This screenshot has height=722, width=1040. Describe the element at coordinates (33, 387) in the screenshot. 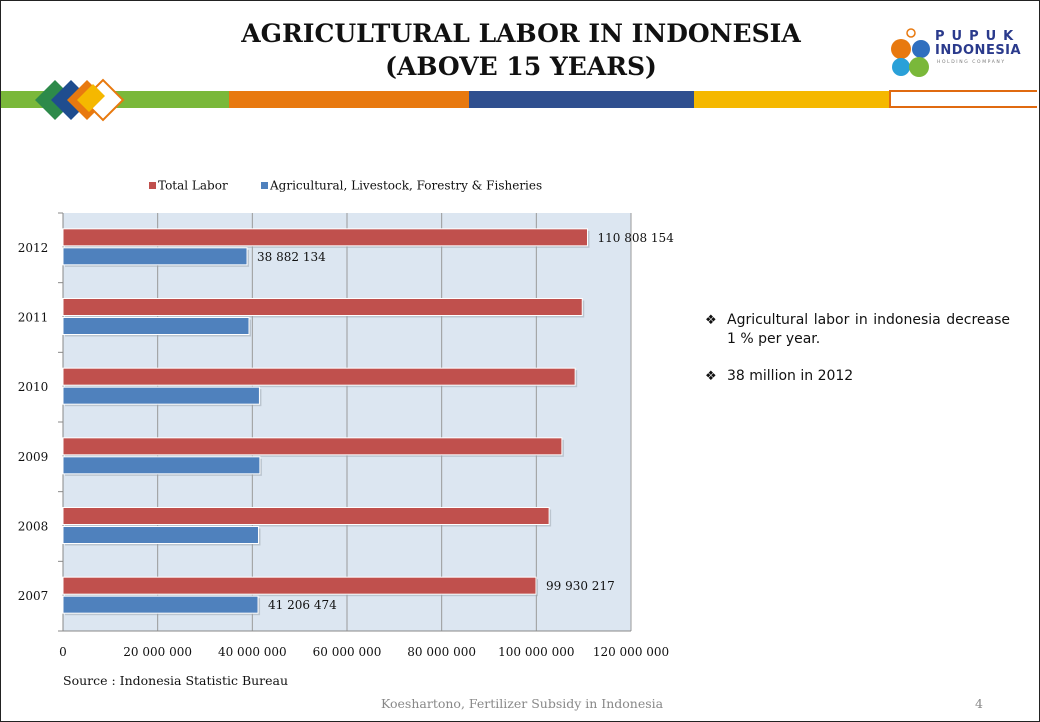

I see `category-label: 2010` at that location.